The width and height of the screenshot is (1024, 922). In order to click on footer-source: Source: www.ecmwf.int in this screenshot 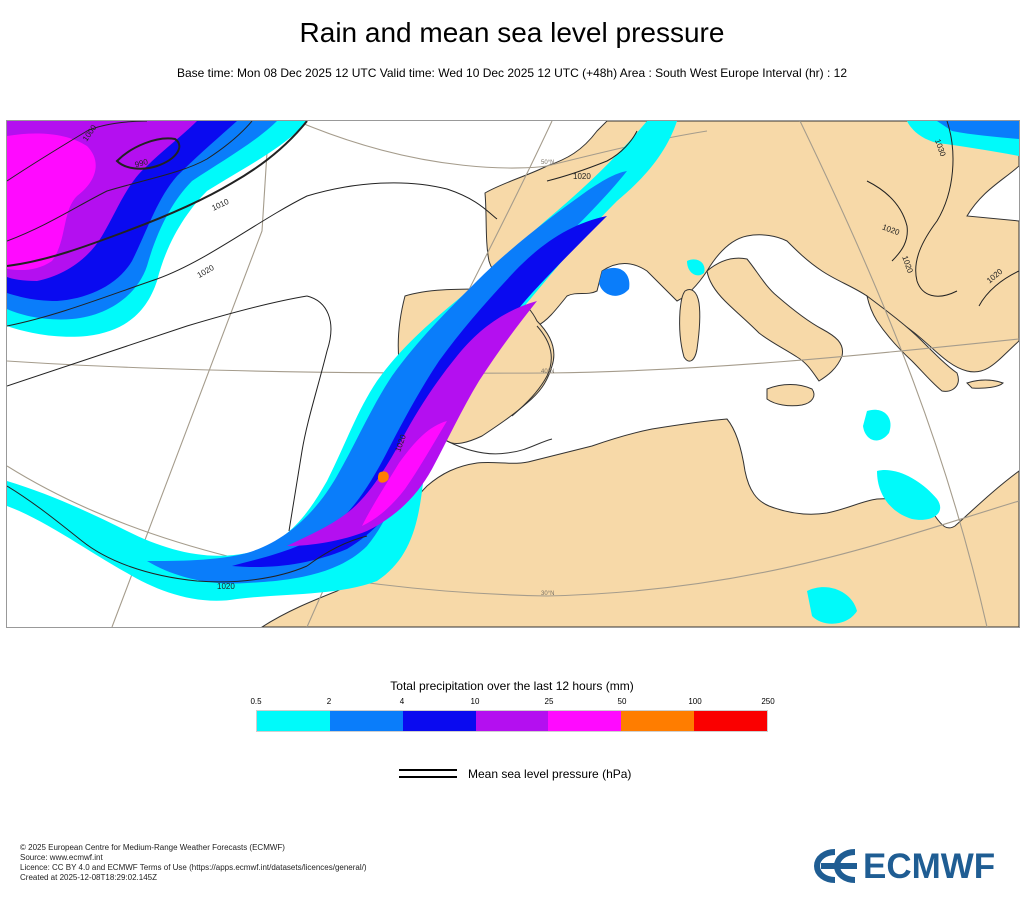, I will do `click(61, 857)`.